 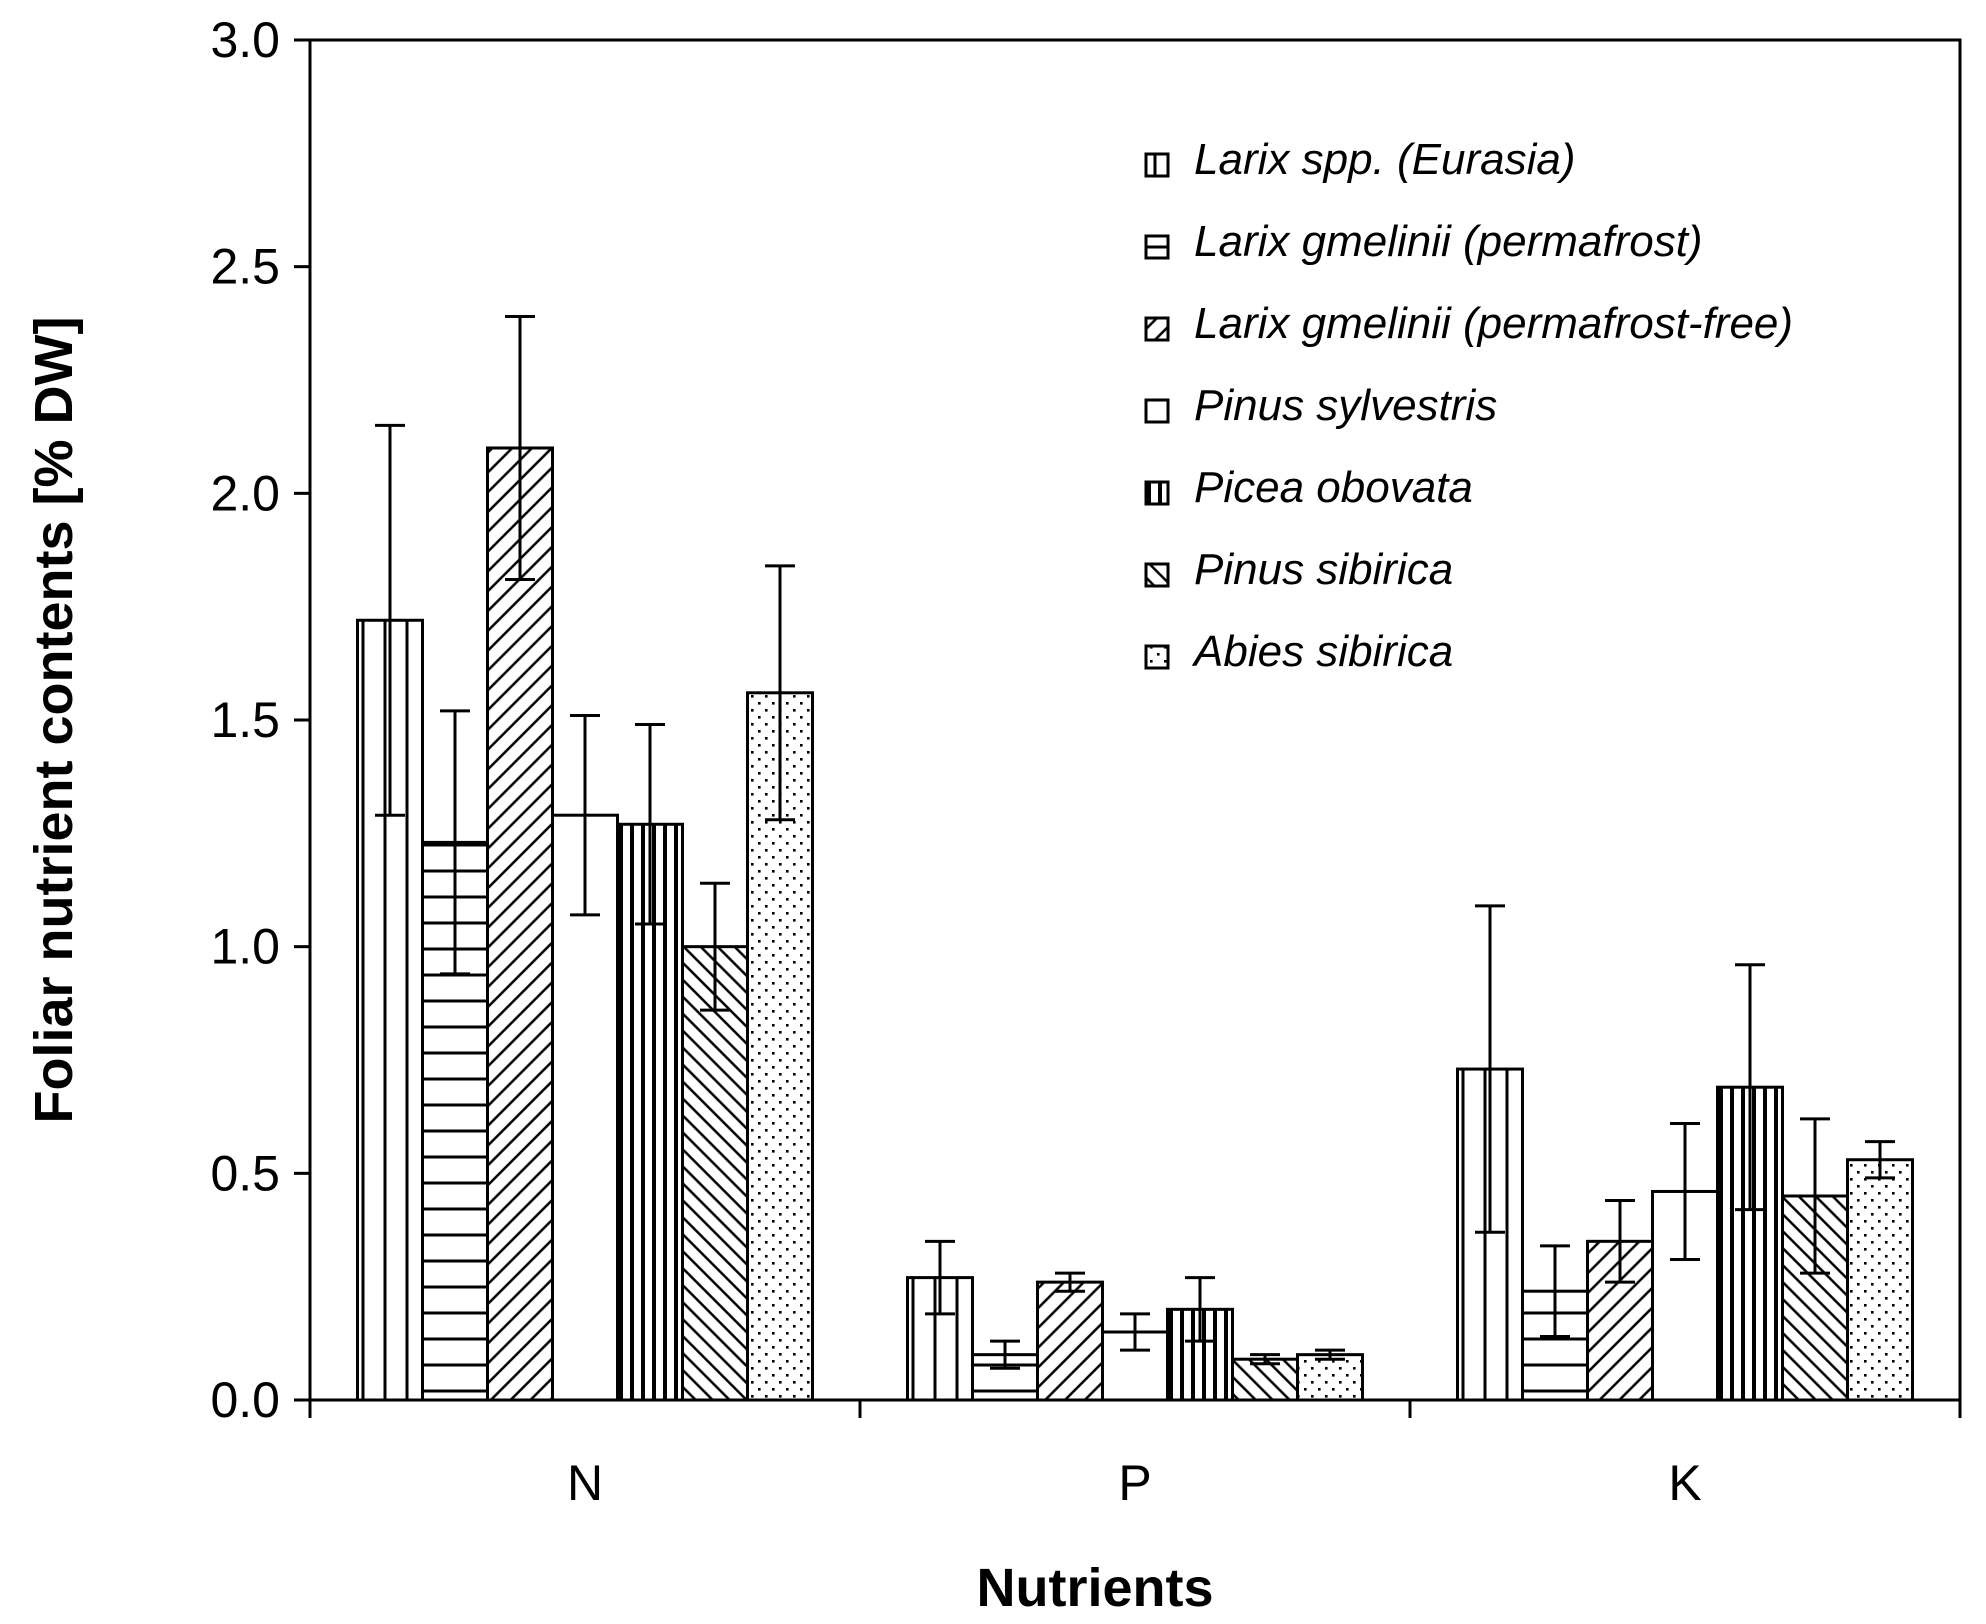 I want to click on bar-p-abies-sibirica, so click(x=1330, y=1377).